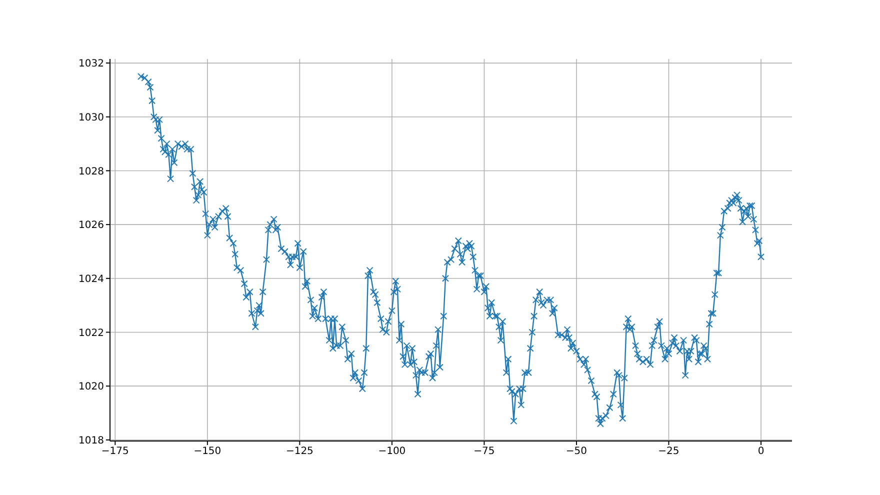  What do you see at coordinates (91, 64) in the screenshot?
I see `y-tick-label: 1032` at bounding box center [91, 64].